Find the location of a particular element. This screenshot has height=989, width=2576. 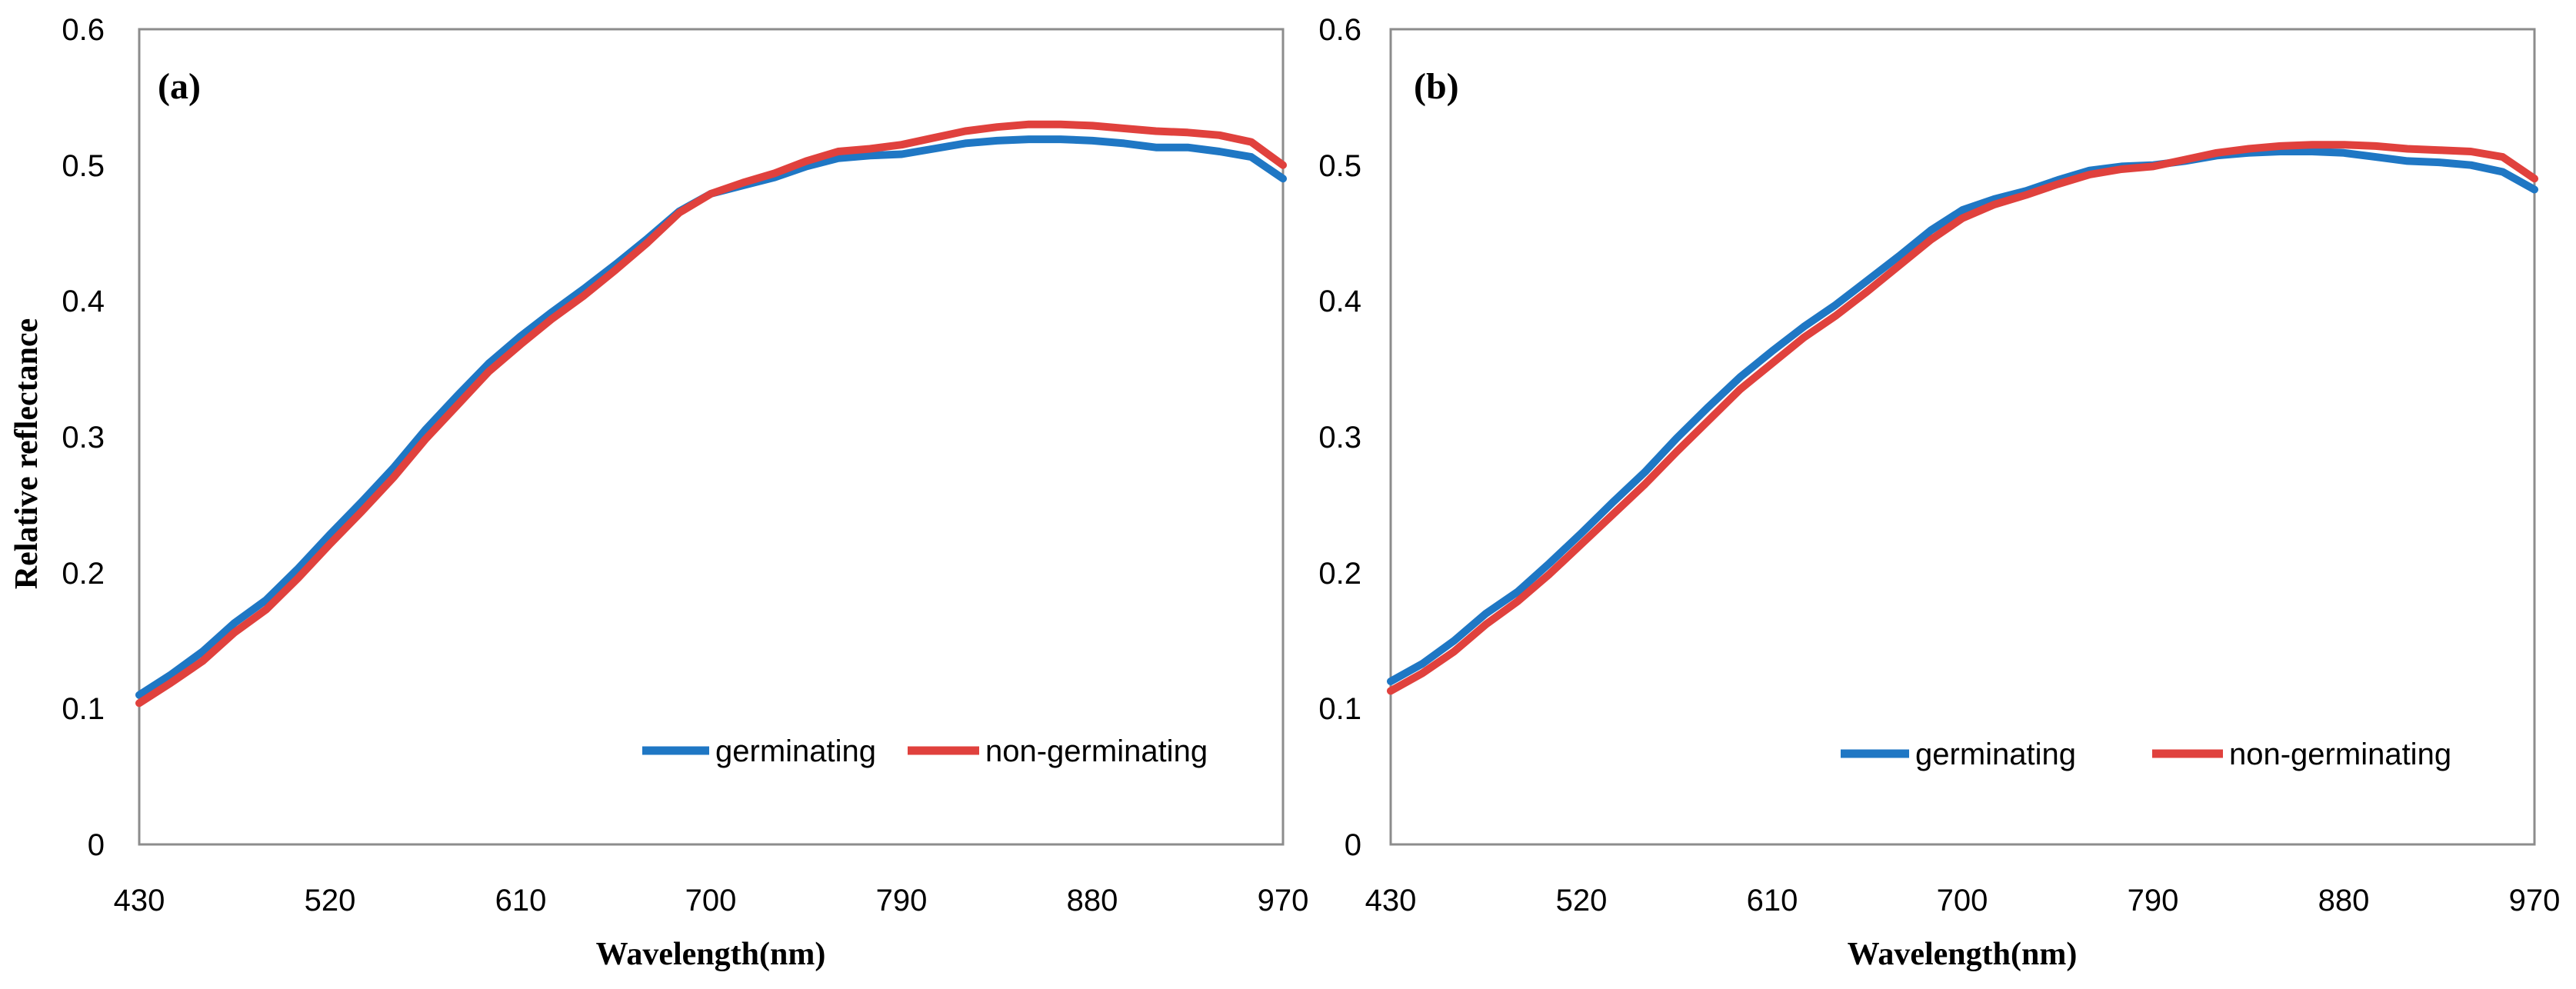

legend-a: germinating non-germinating is located at coordinates (925, 751).